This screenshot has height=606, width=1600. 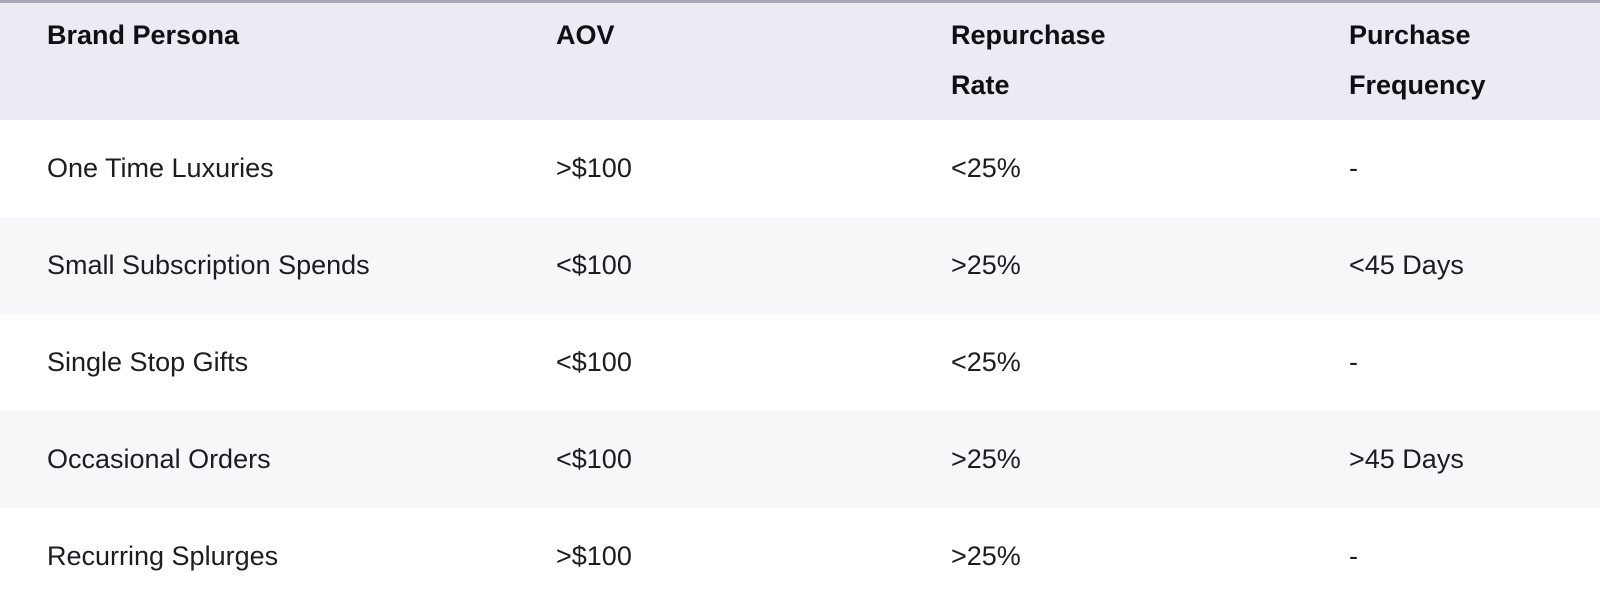 I want to click on cell-brand-persona: Recurring Splurges, so click(x=163, y=556).